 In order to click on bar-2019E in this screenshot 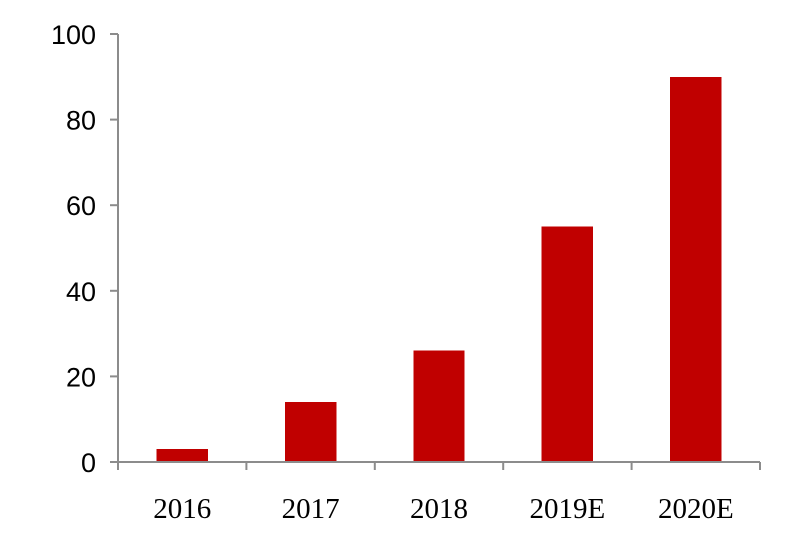, I will do `click(567, 344)`.